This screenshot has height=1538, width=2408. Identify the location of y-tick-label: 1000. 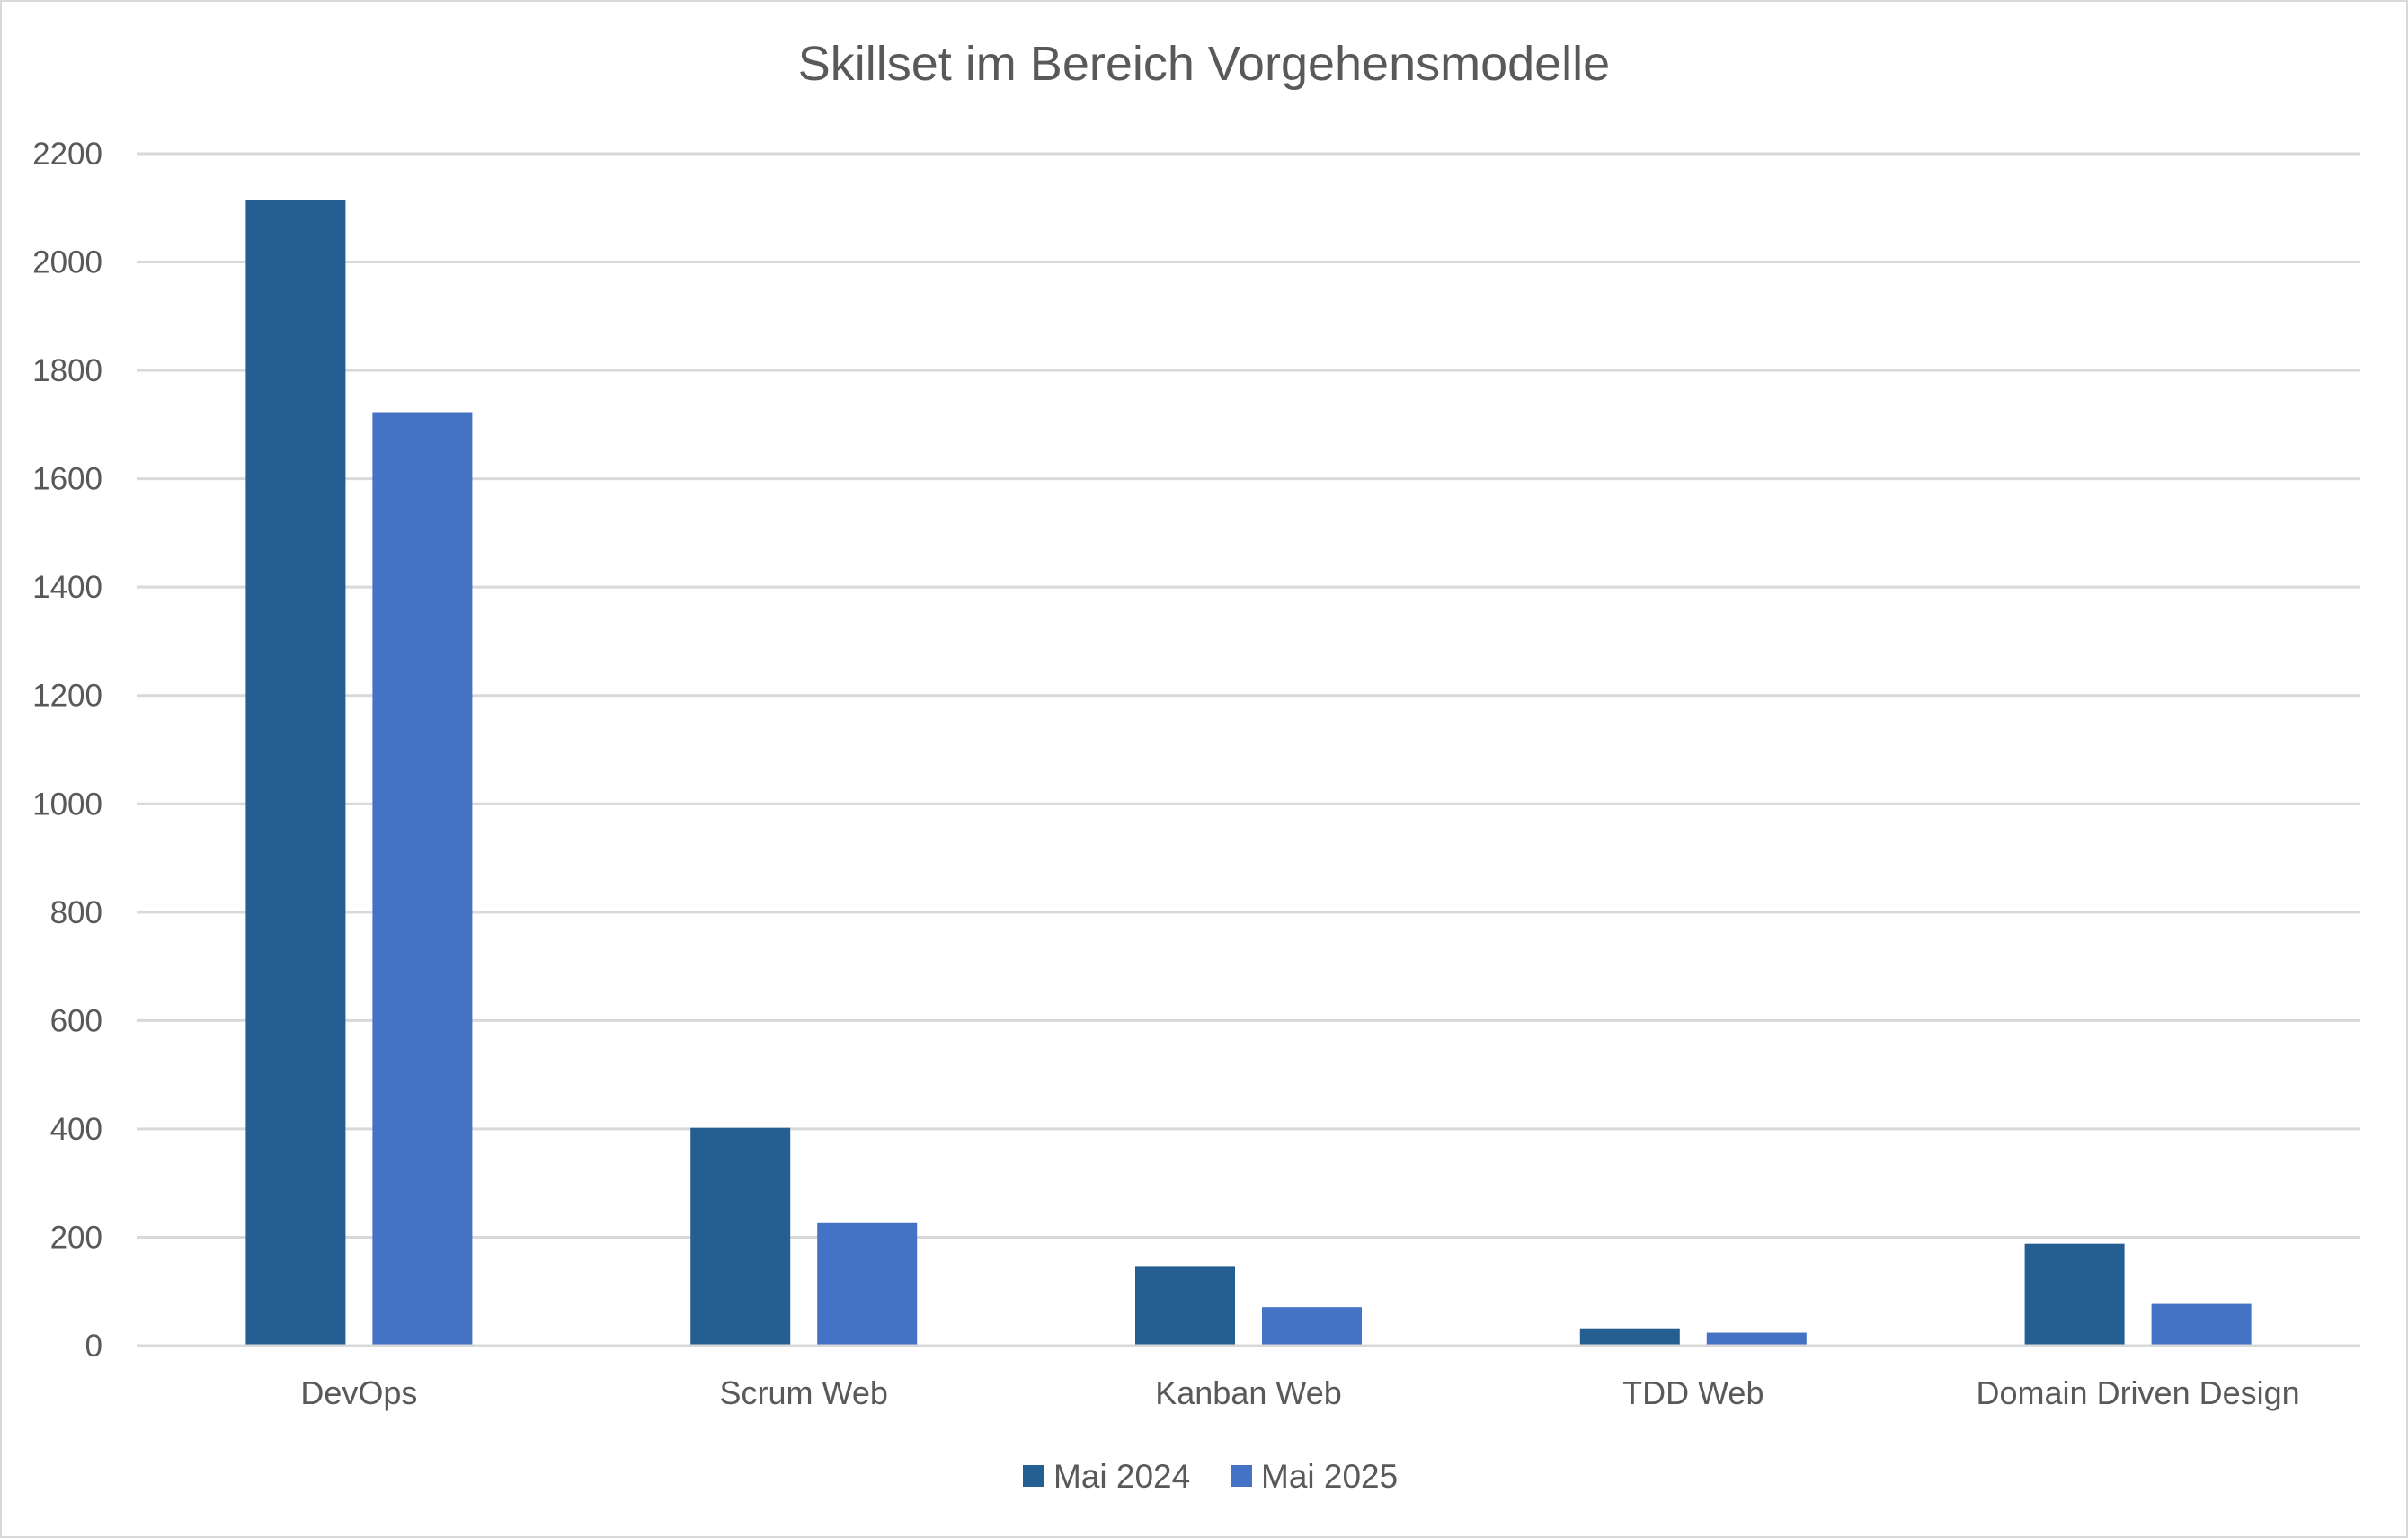
(67, 804).